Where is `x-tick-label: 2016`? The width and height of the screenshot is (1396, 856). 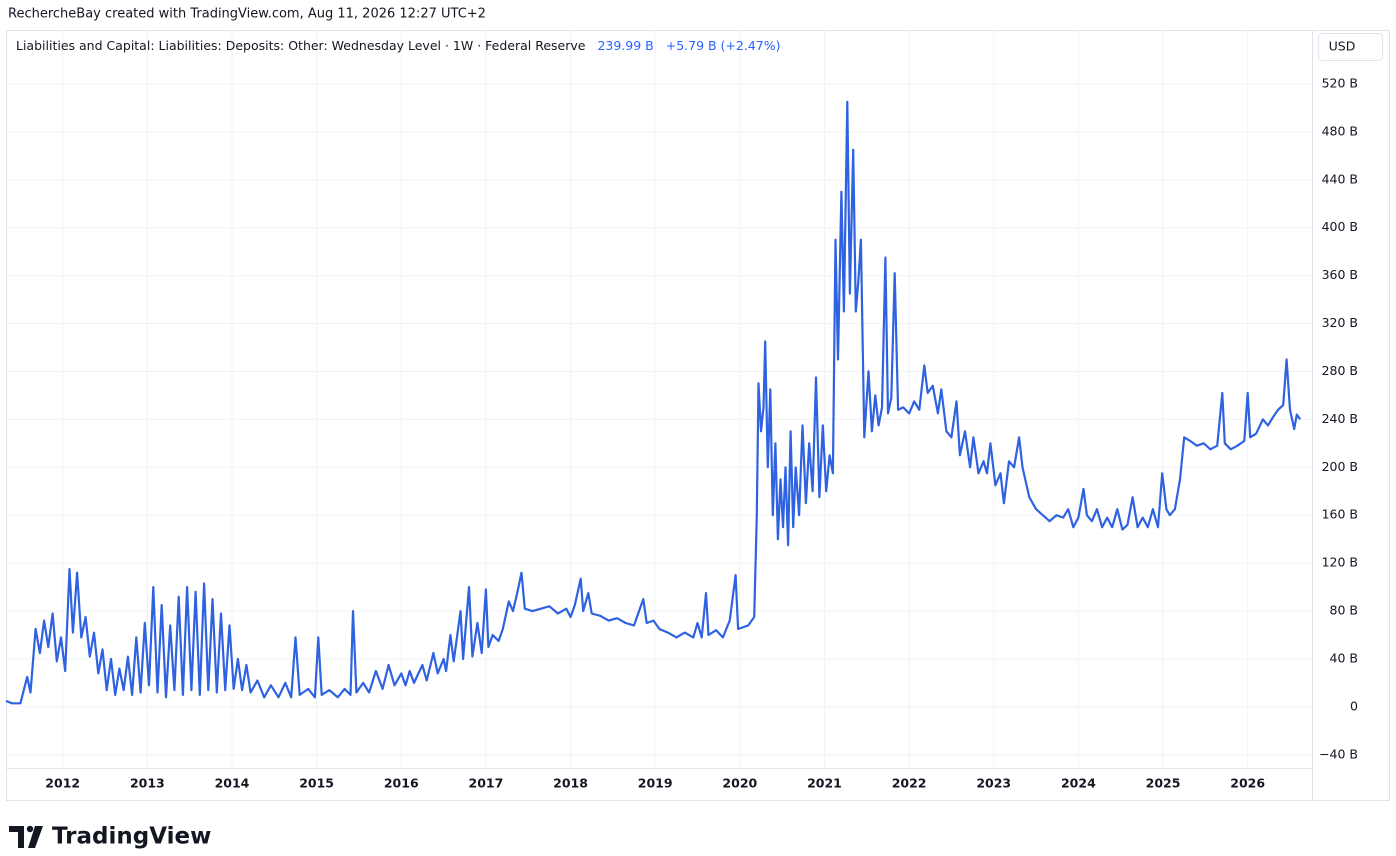
x-tick-label: 2016 is located at coordinates (401, 783).